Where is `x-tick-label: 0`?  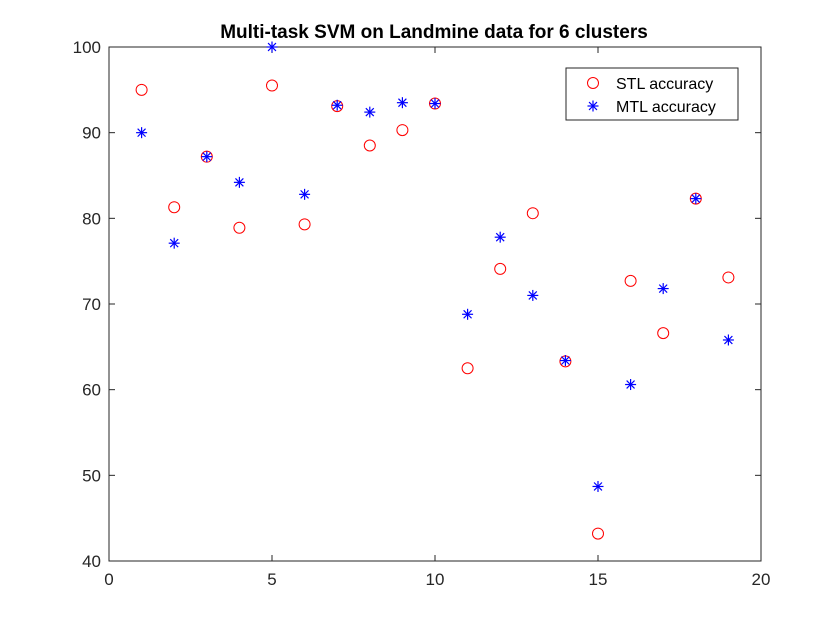
x-tick-label: 0 is located at coordinates (108, 579).